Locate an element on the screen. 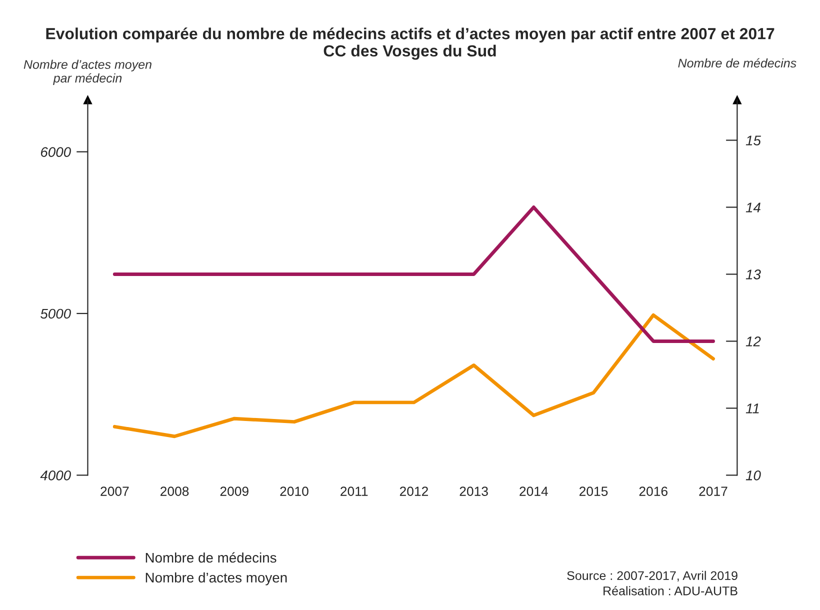 The height and width of the screenshot is (610, 820). legend-label: Nombre de médecins is located at coordinates (211, 557).